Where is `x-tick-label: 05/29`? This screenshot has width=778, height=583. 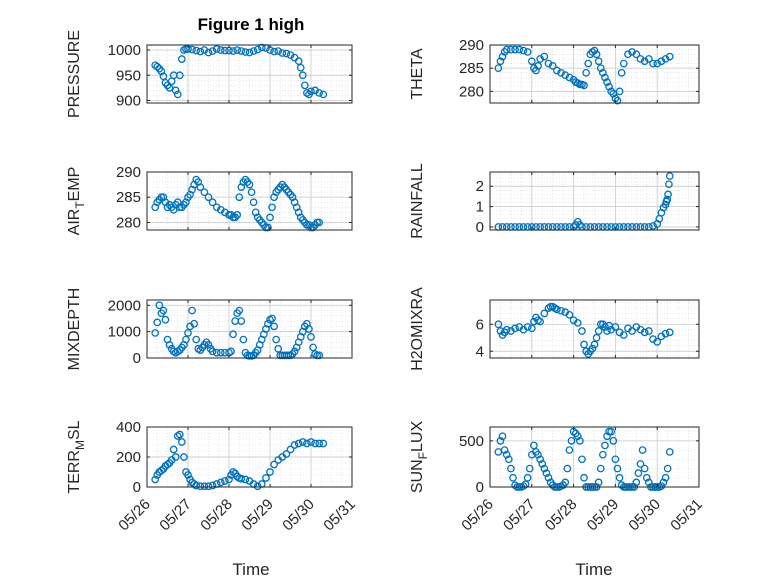 x-tick-label: 05/29 is located at coordinates (603, 515).